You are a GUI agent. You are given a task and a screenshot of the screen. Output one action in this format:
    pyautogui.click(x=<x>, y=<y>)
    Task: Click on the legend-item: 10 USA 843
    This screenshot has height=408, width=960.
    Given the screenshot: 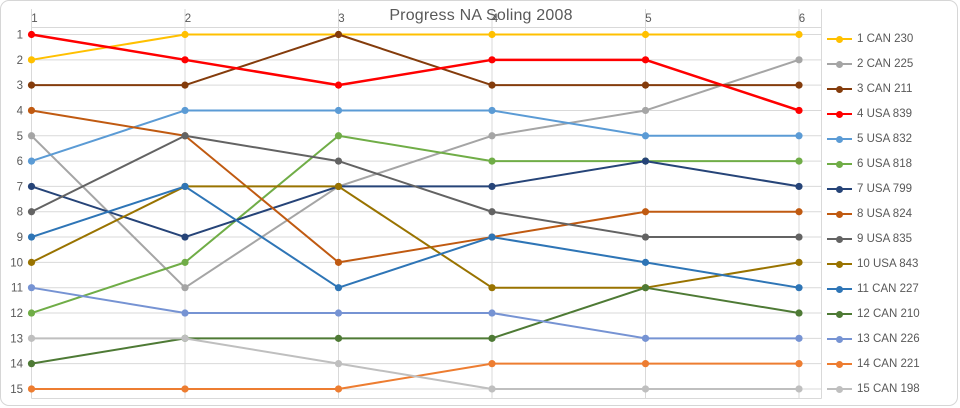 What is the action you would take?
    pyautogui.click(x=872, y=264)
    